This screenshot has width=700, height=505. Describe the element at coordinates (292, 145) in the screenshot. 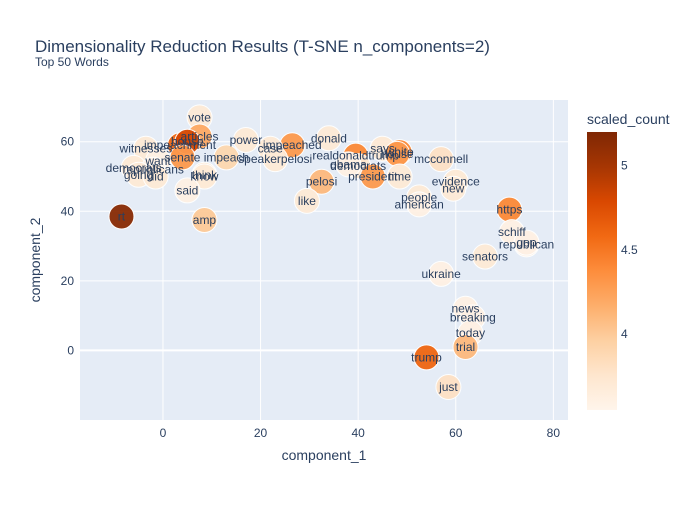

I see `point-label: impeached` at that location.